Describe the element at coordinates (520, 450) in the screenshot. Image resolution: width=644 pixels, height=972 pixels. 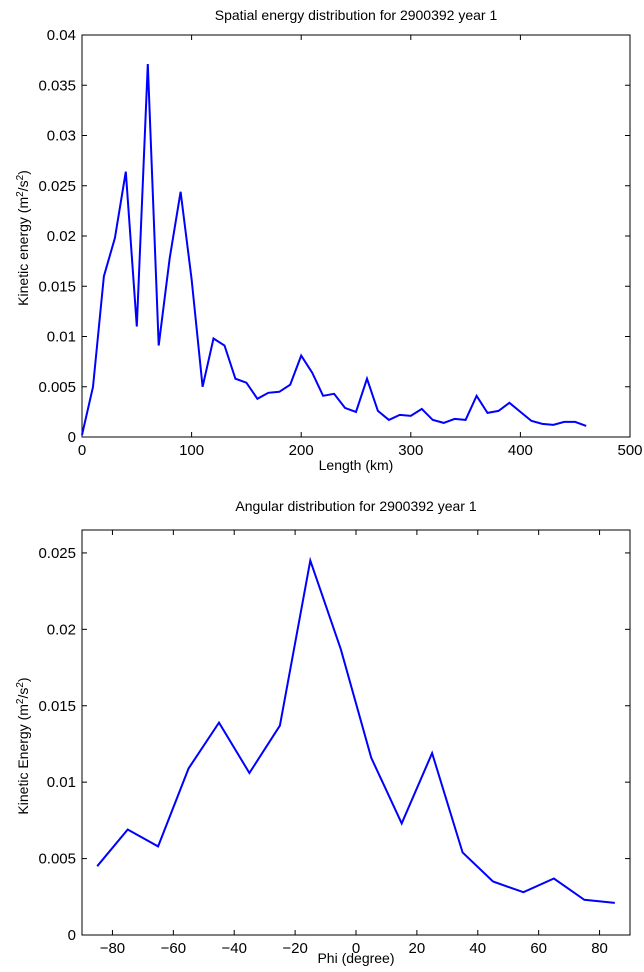
I see `x-tick-label: 400` at that location.